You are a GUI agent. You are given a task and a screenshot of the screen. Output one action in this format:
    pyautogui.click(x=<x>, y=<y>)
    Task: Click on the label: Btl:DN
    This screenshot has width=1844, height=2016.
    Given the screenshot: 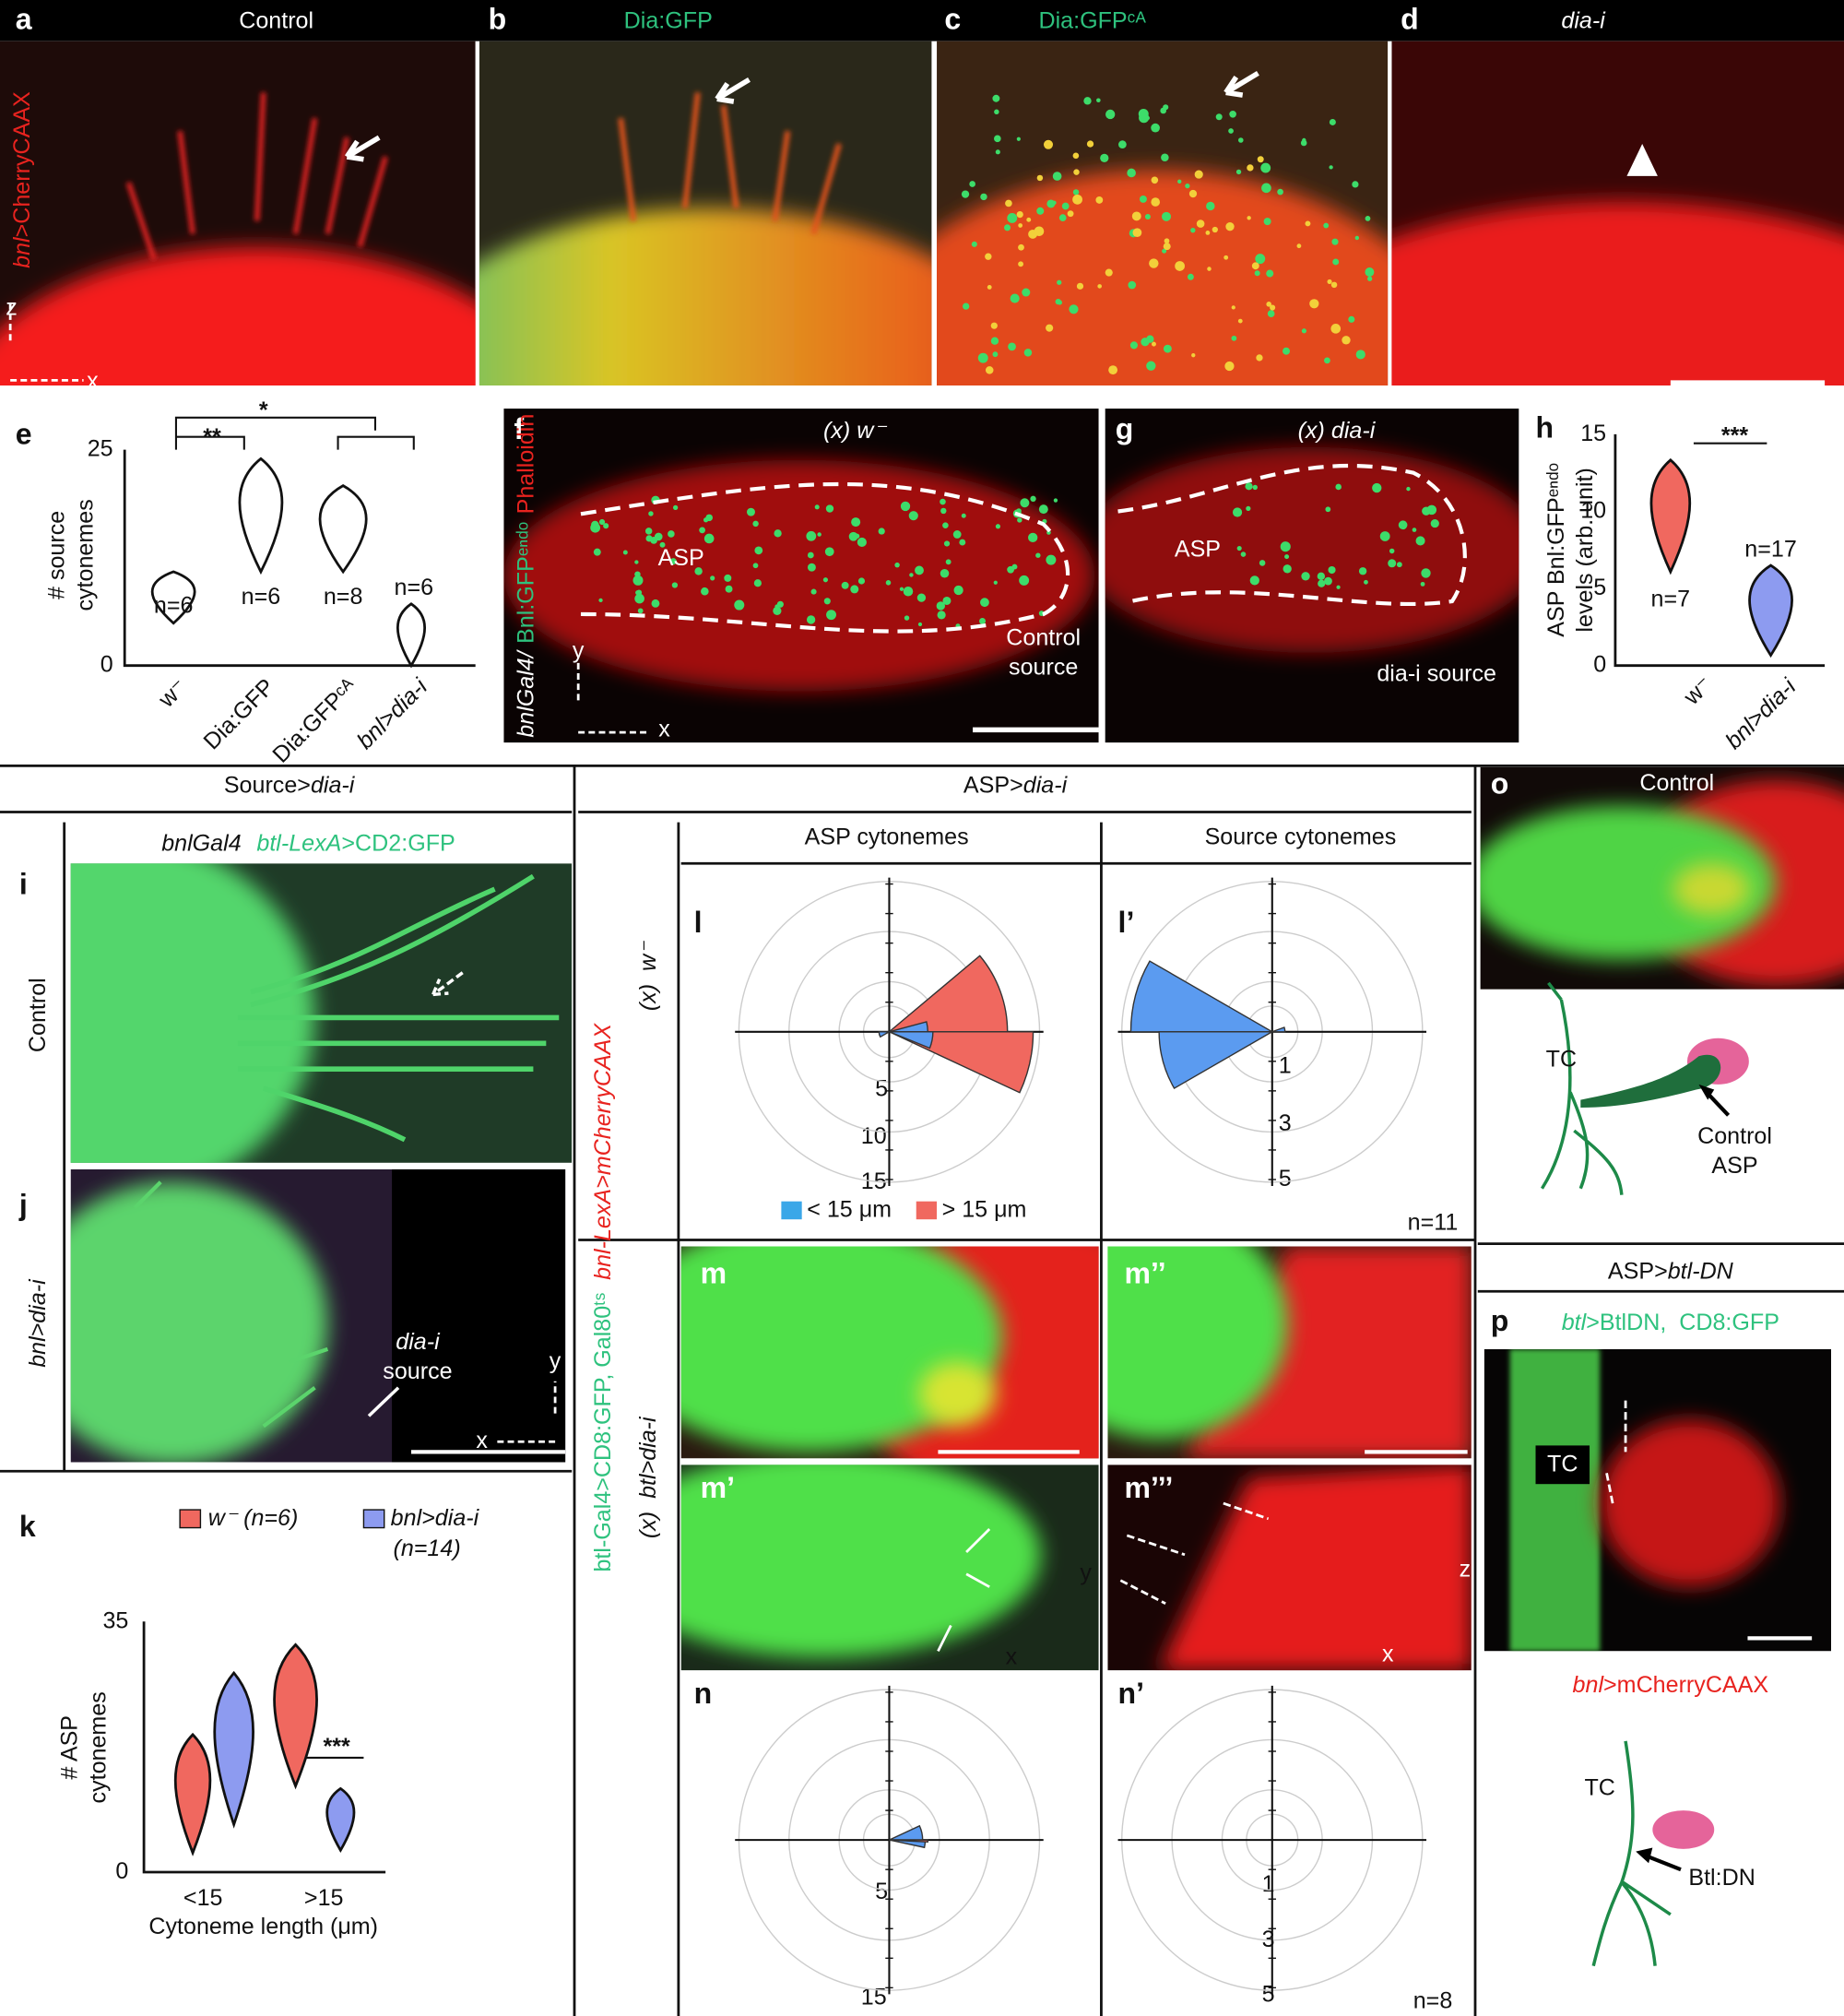 What is the action you would take?
    pyautogui.click(x=1722, y=1878)
    